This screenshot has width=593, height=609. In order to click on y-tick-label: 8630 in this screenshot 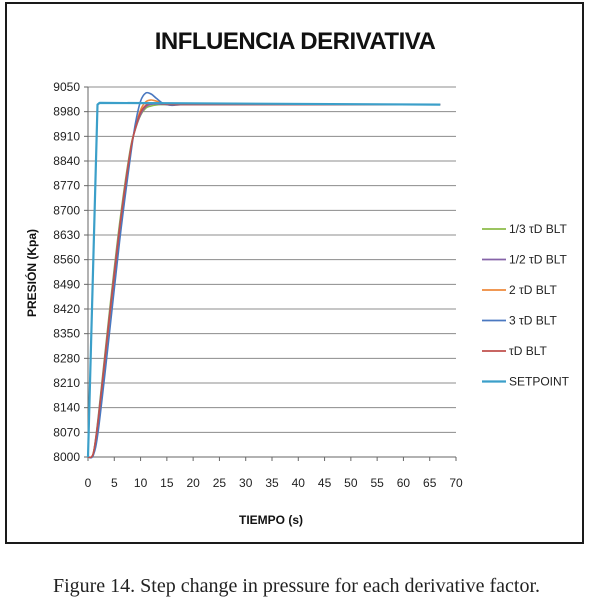, I will do `click(66, 235)`.